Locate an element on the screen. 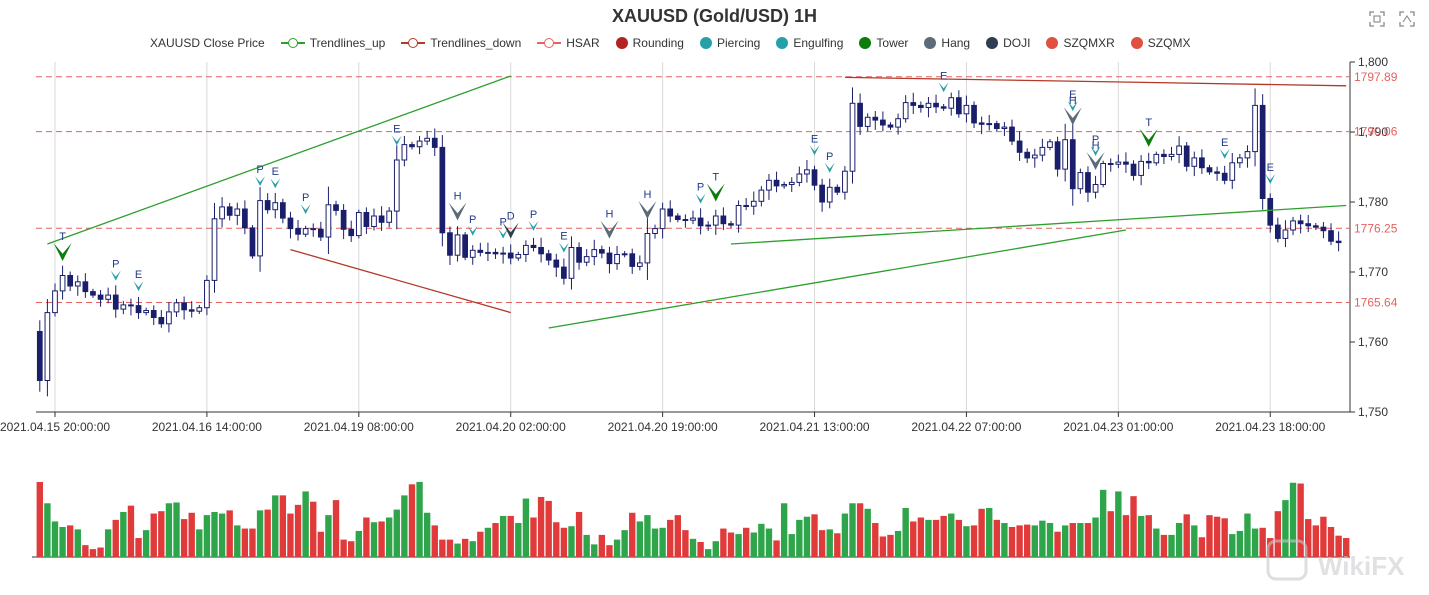  legend-item-tower: Tower is located at coordinates (883, 43).